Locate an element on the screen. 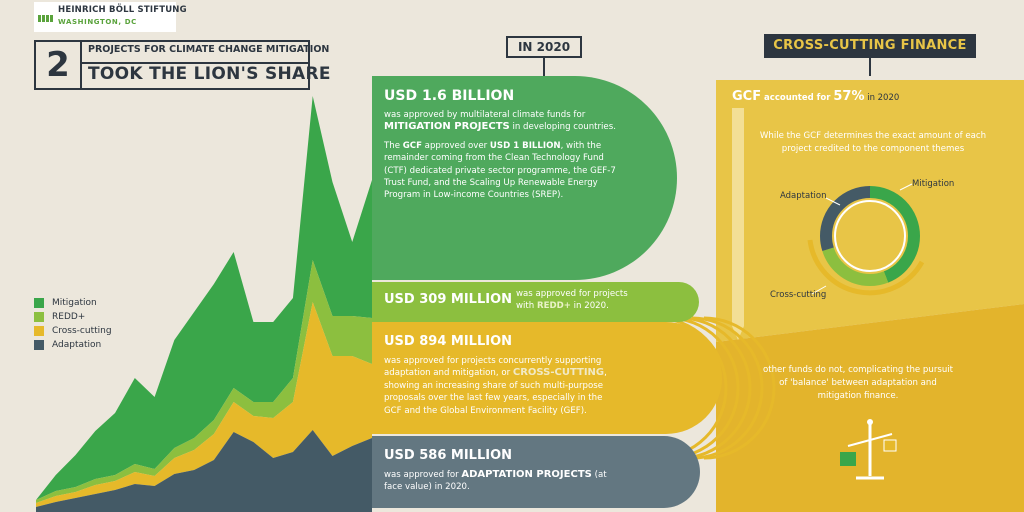 This screenshot has height=512, width=1024. adaptation-amount: USD 586 MILLION is located at coordinates (448, 455).